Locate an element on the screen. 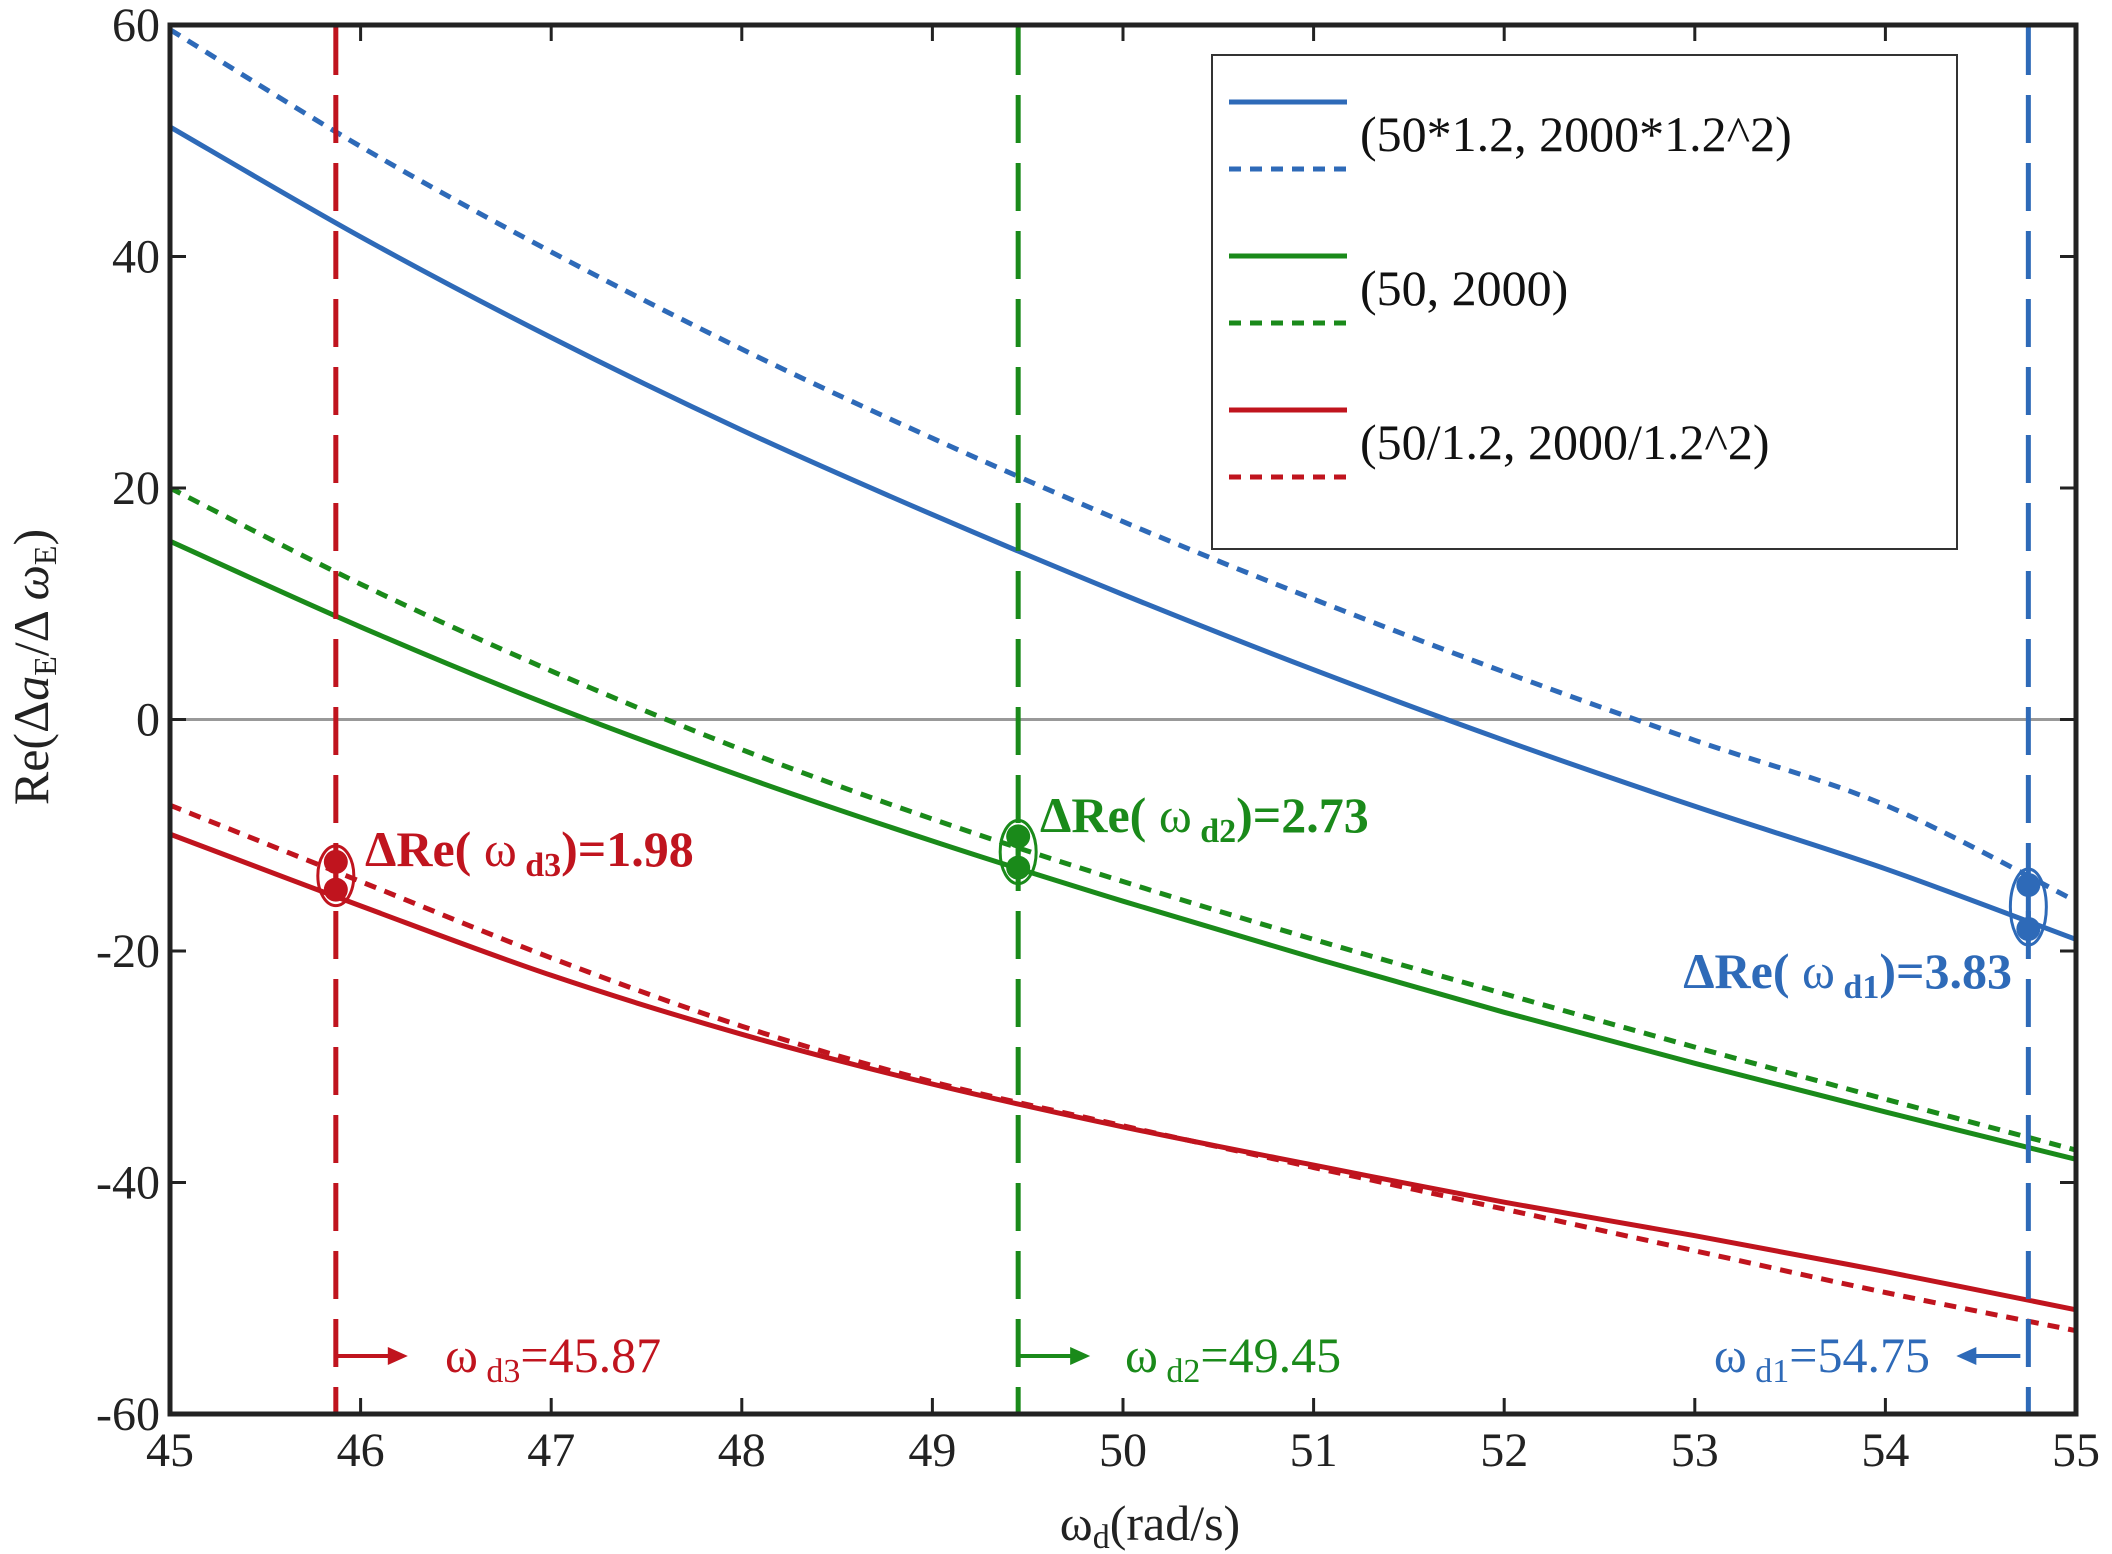  x-tick-label: 54 is located at coordinates (1885, 1450).